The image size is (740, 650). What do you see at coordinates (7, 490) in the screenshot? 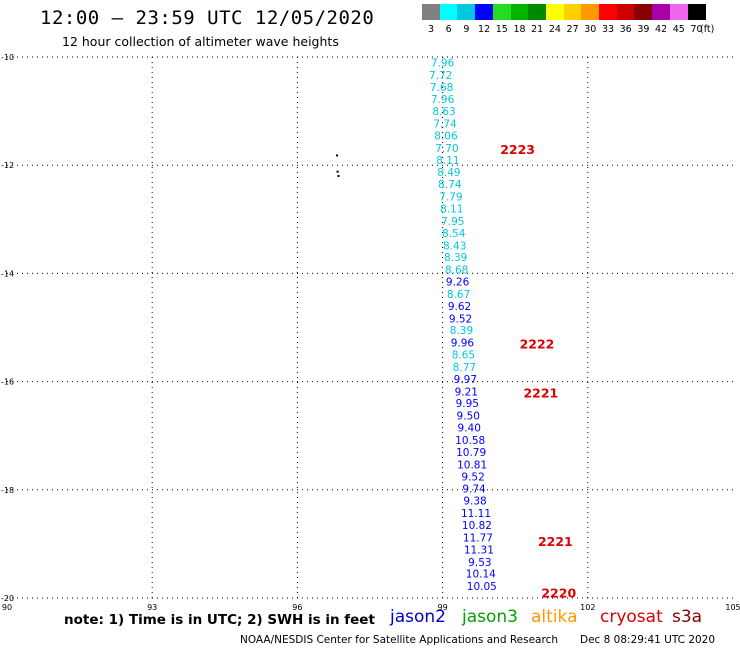
I see `y-tick-label: -18` at bounding box center [7, 490].